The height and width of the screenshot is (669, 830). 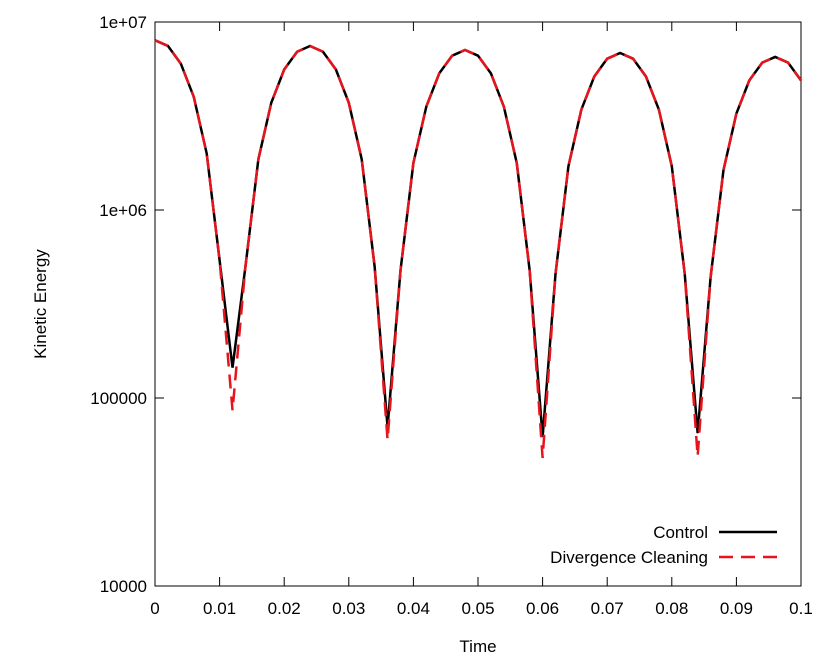 What do you see at coordinates (629, 557) in the screenshot?
I see `legend-label: Divergence Cleaning` at bounding box center [629, 557].